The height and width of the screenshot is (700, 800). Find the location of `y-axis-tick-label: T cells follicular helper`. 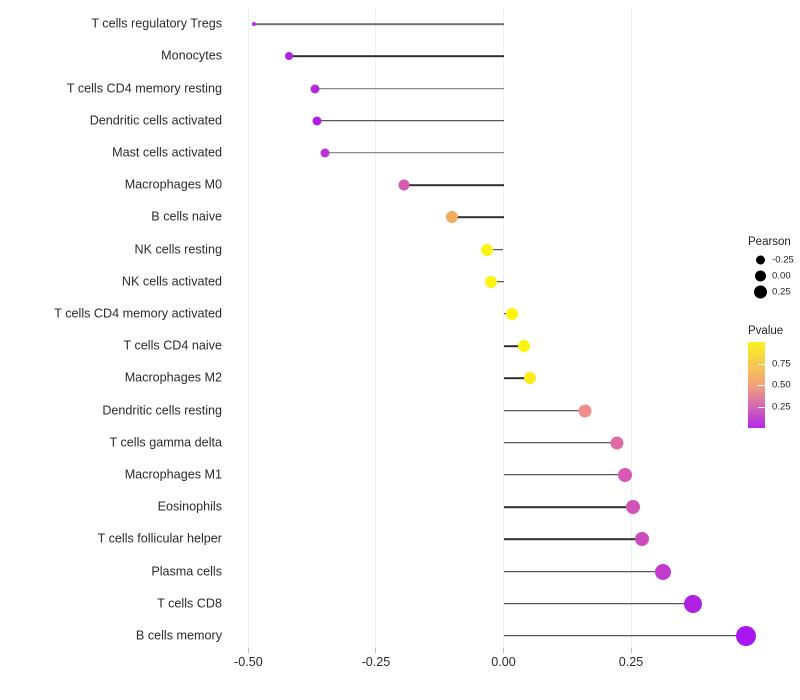

y-axis-tick-label: T cells follicular helper is located at coordinates (159, 539).